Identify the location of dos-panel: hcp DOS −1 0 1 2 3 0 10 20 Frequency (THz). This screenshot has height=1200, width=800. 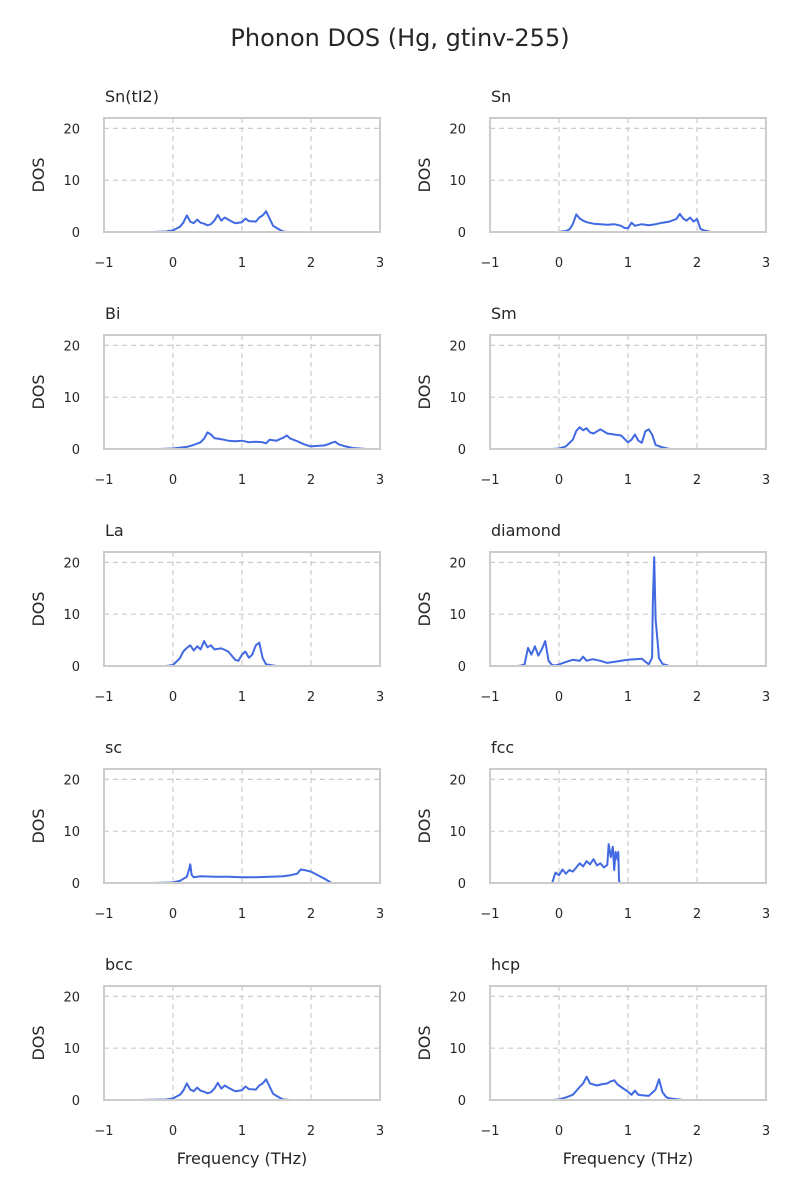
(592, 1061).